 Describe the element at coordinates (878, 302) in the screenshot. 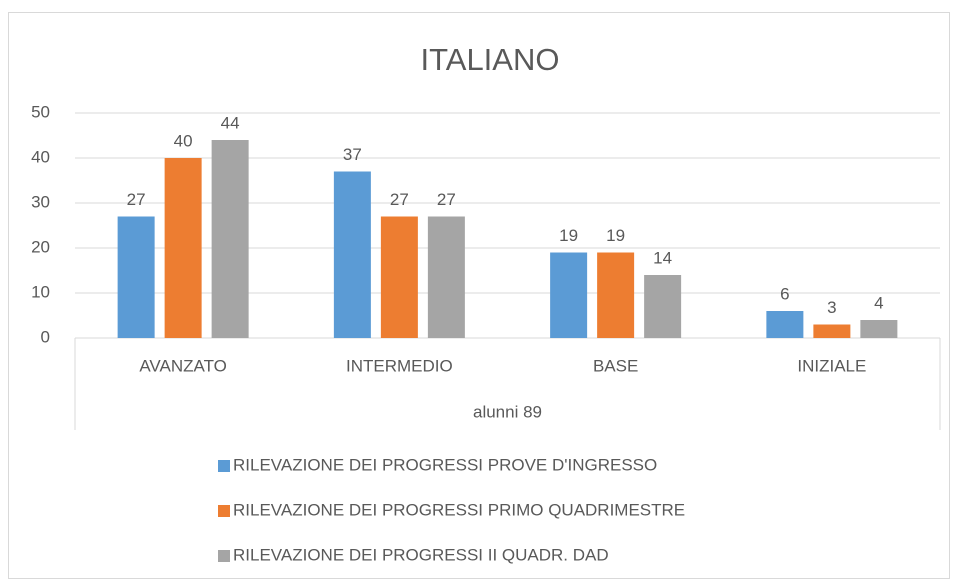

I see `data-label: 4` at that location.